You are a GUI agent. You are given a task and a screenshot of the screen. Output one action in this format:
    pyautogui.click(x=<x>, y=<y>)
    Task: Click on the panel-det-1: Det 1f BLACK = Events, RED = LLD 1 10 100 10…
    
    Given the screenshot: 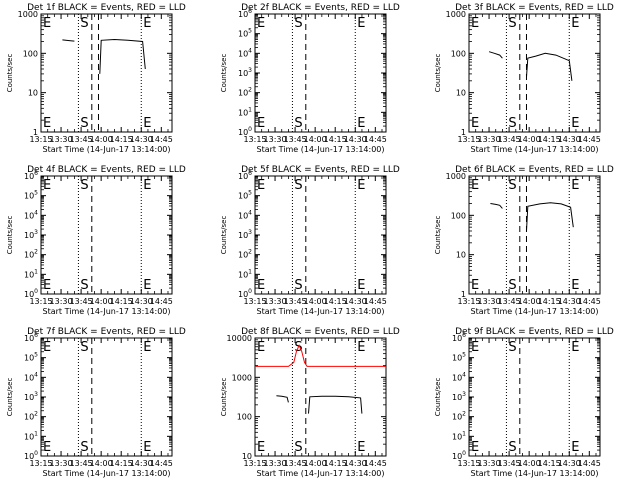 What is the action you would take?
    pyautogui.click(x=96, y=78)
    